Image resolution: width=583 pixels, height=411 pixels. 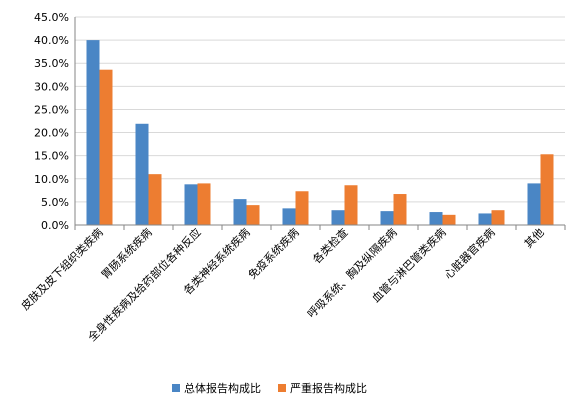 I want to click on y-tick-label: 35.0%, so click(x=51, y=63).